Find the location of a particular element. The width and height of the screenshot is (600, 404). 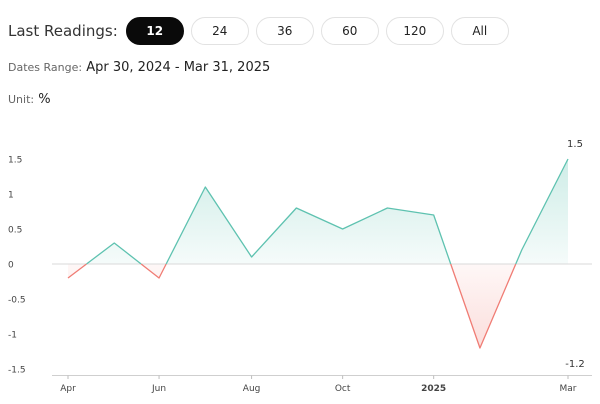

y-tick-label: -1 is located at coordinates (12, 336).